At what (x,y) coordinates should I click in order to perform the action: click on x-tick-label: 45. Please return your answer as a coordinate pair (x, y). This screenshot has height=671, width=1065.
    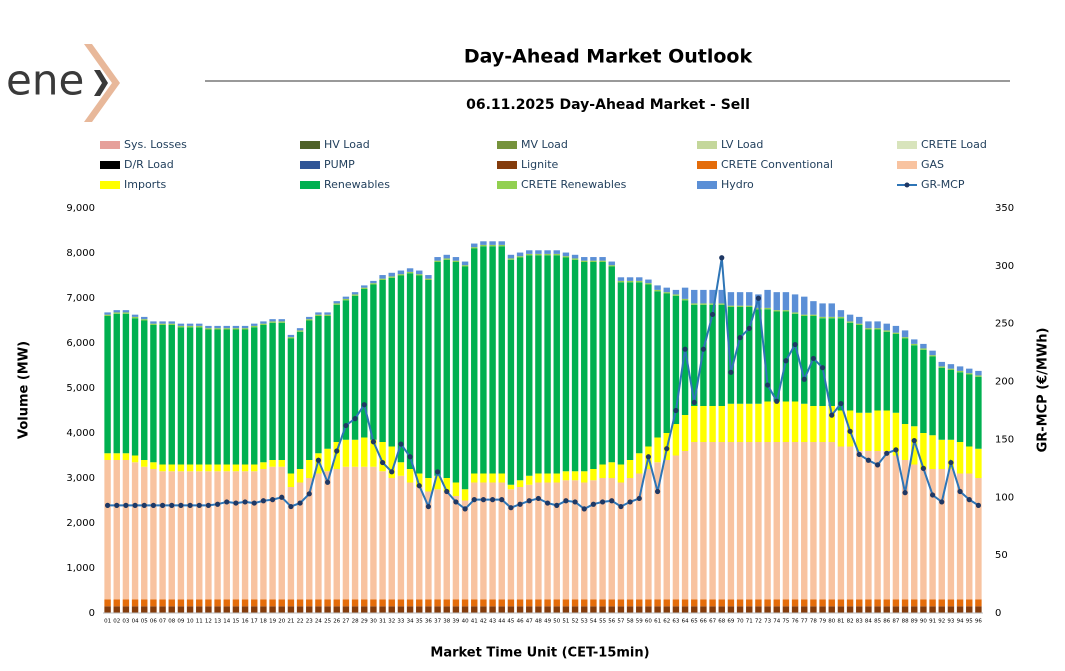
    Looking at the image, I should click on (510, 622).